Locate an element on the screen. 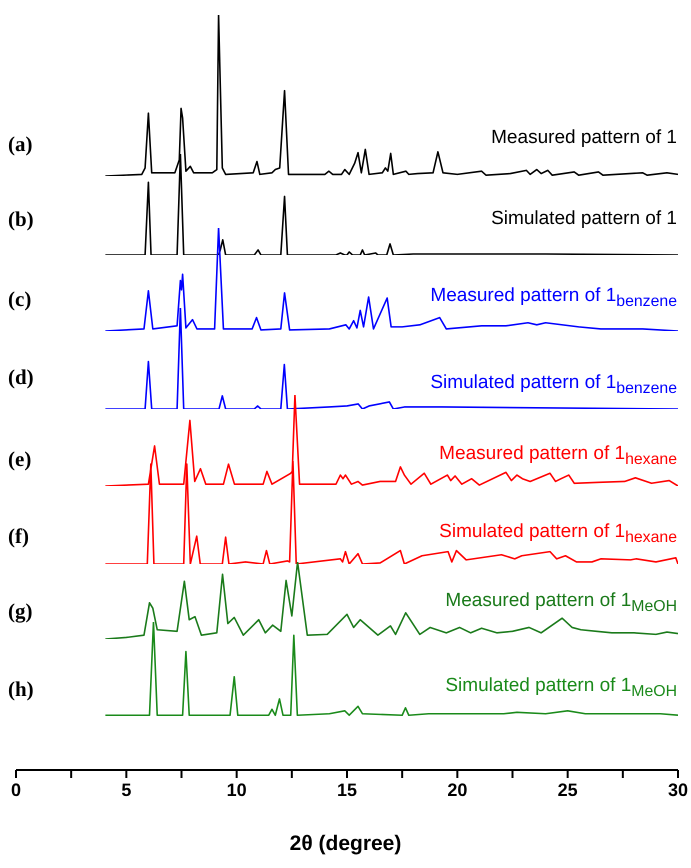 Image resolution: width=691 pixels, height=868 pixels. x-tick-label: 10 is located at coordinates (236, 790).